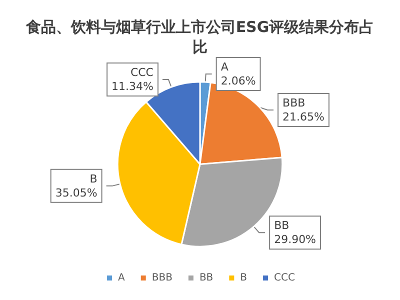 This screenshot has width=400, height=300. What do you see at coordinates (244, 278) in the screenshot?
I see `legend-label: B` at bounding box center [244, 278].